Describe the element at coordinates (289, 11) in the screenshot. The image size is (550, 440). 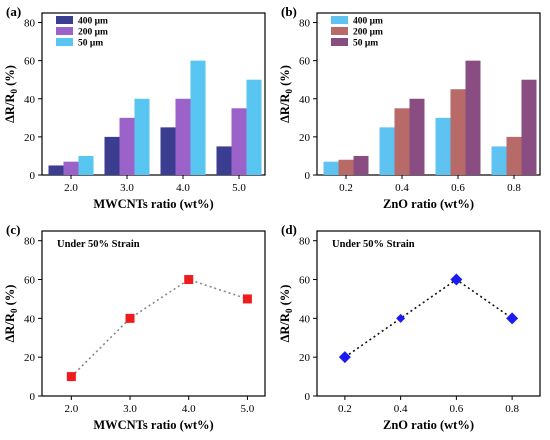
I see `panel-label: (b)` at that location.